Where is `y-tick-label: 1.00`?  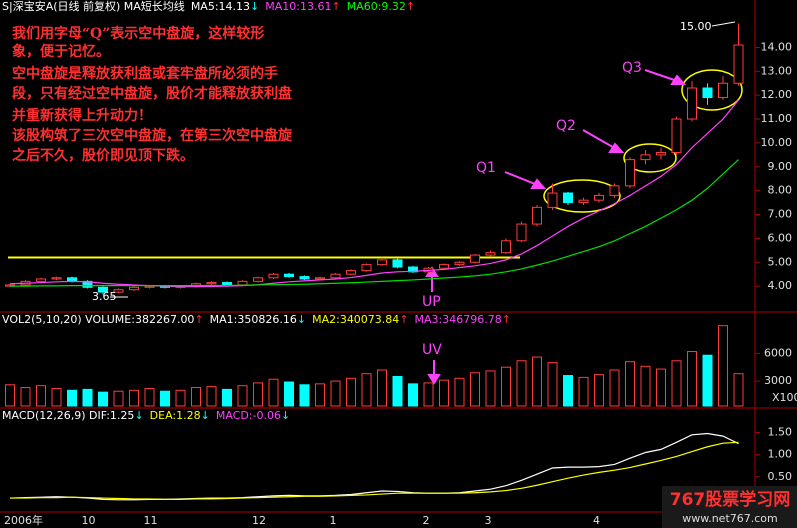 y-tick-label: 1.00 is located at coordinates (780, 454).